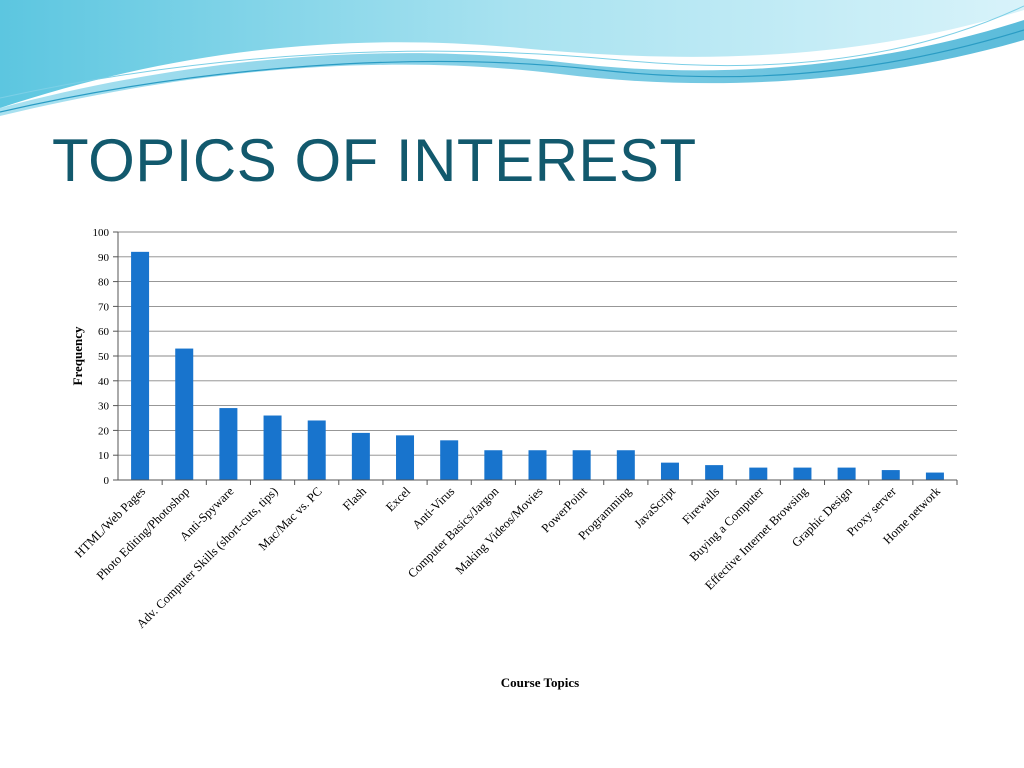 Image resolution: width=1024 pixels, height=768 pixels. What do you see at coordinates (355, 499) in the screenshot?
I see `x-tick-label: Flash` at bounding box center [355, 499].